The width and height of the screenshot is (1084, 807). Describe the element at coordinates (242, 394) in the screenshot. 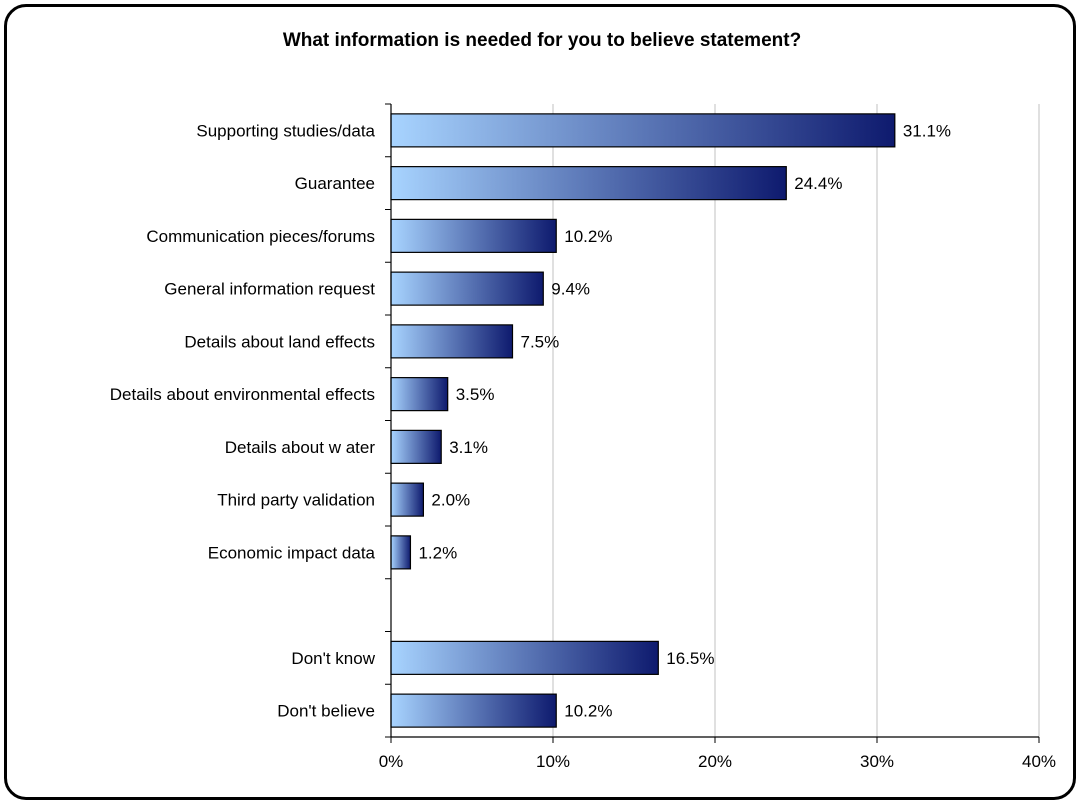

I see `category-label: Details about environmental effects` at that location.